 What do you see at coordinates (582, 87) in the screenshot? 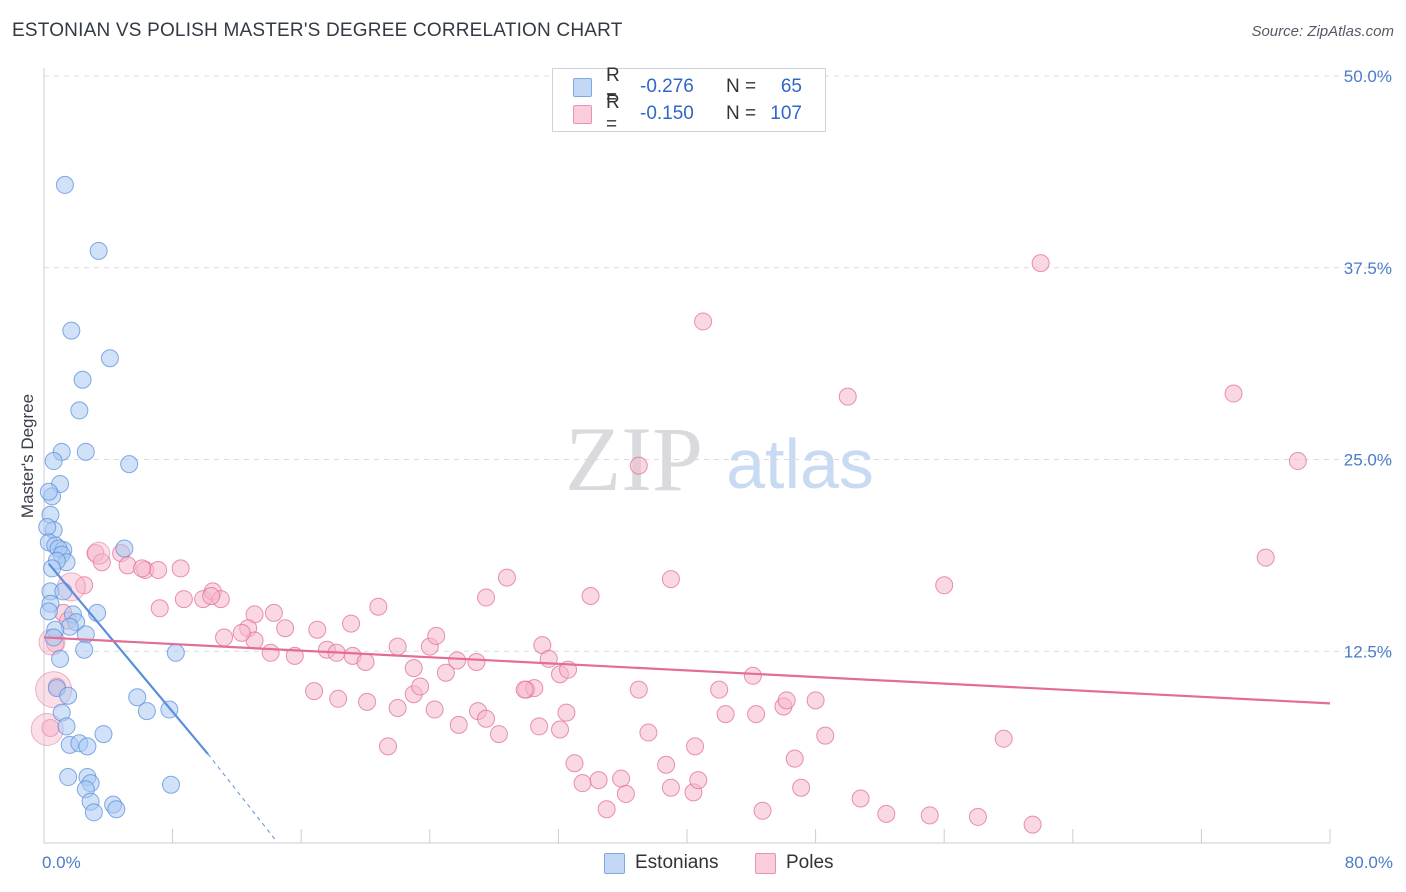
I see `legend-swatch-estonians` at bounding box center [582, 87].